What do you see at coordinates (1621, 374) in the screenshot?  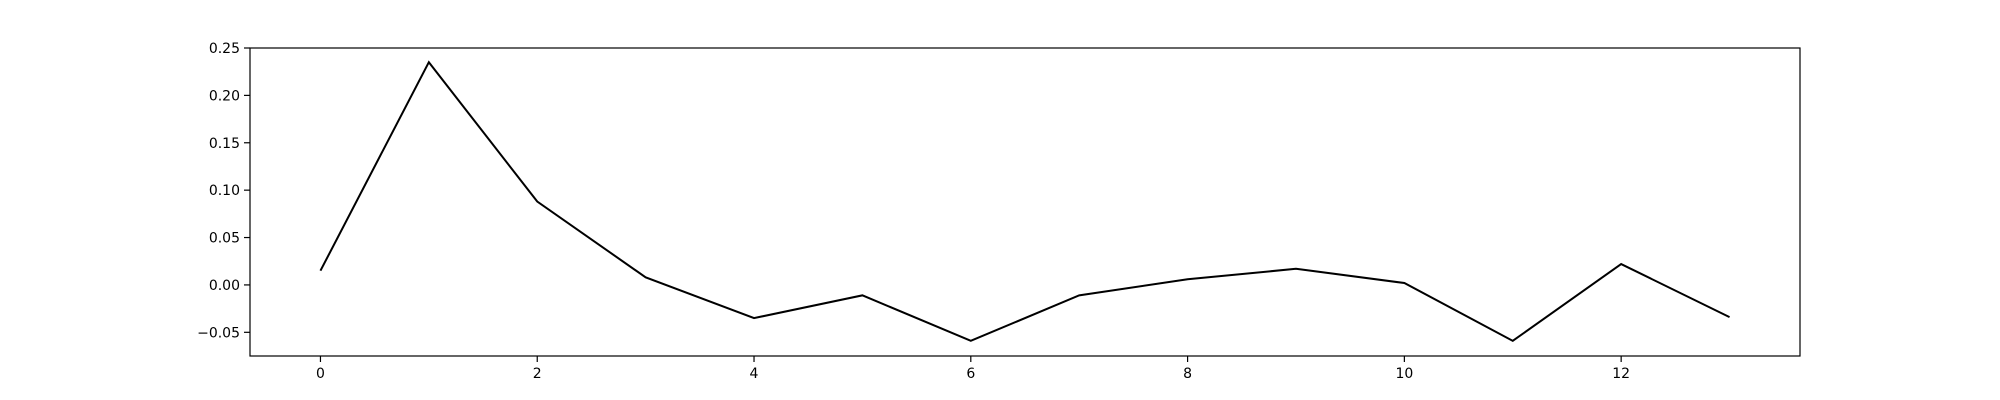 I see `x-tick-label: 12` at bounding box center [1621, 374].